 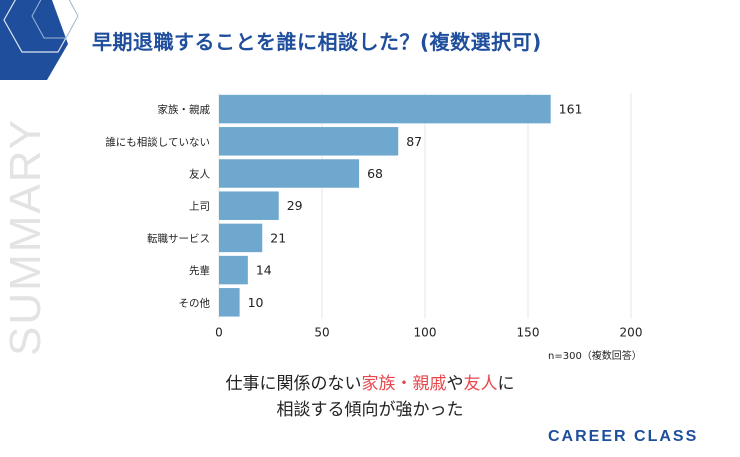 I want to click on data-label: 161, so click(x=571, y=109).